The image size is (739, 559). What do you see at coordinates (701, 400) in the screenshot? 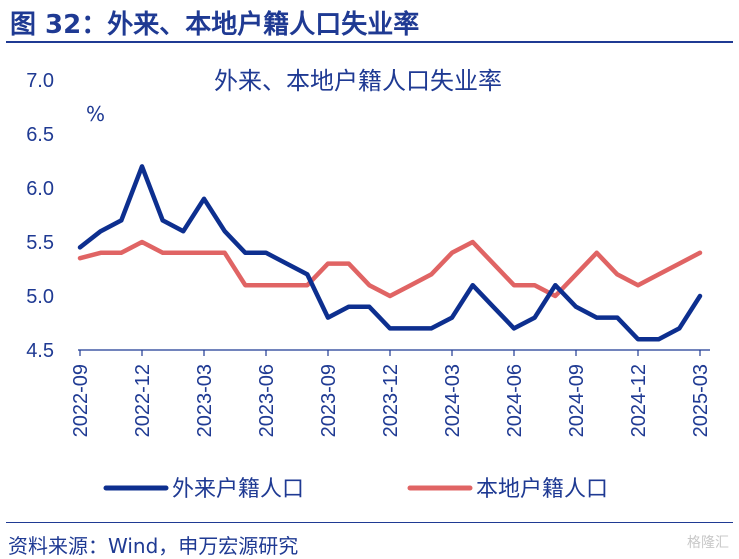
I see `x-tick-label: 2025-03` at bounding box center [701, 400].